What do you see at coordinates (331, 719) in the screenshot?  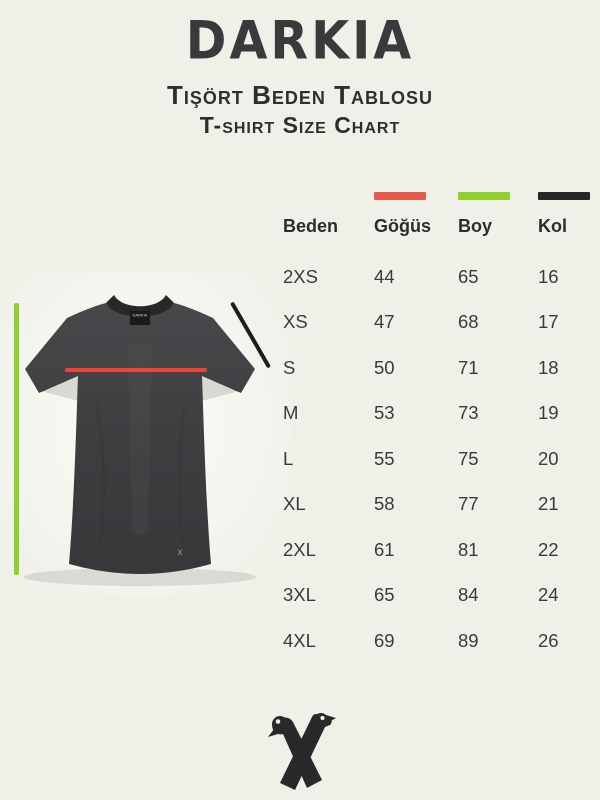 I see `x-beak-right` at bounding box center [331, 719].